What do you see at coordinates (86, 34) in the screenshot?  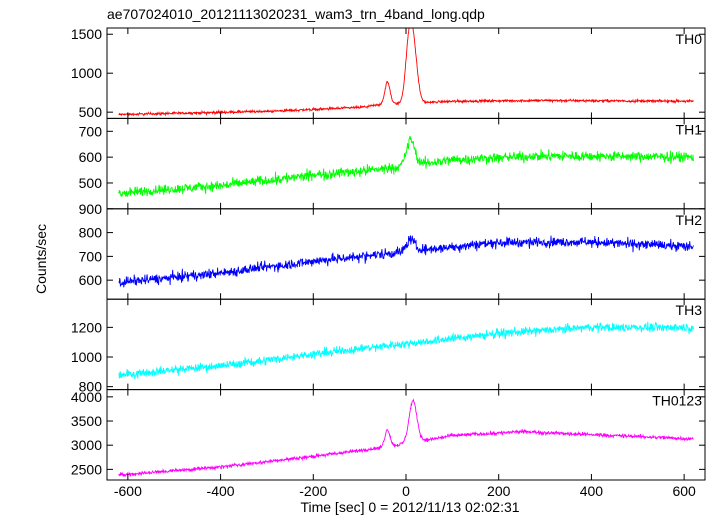 I see `y-tick-label: 1500` at bounding box center [86, 34].